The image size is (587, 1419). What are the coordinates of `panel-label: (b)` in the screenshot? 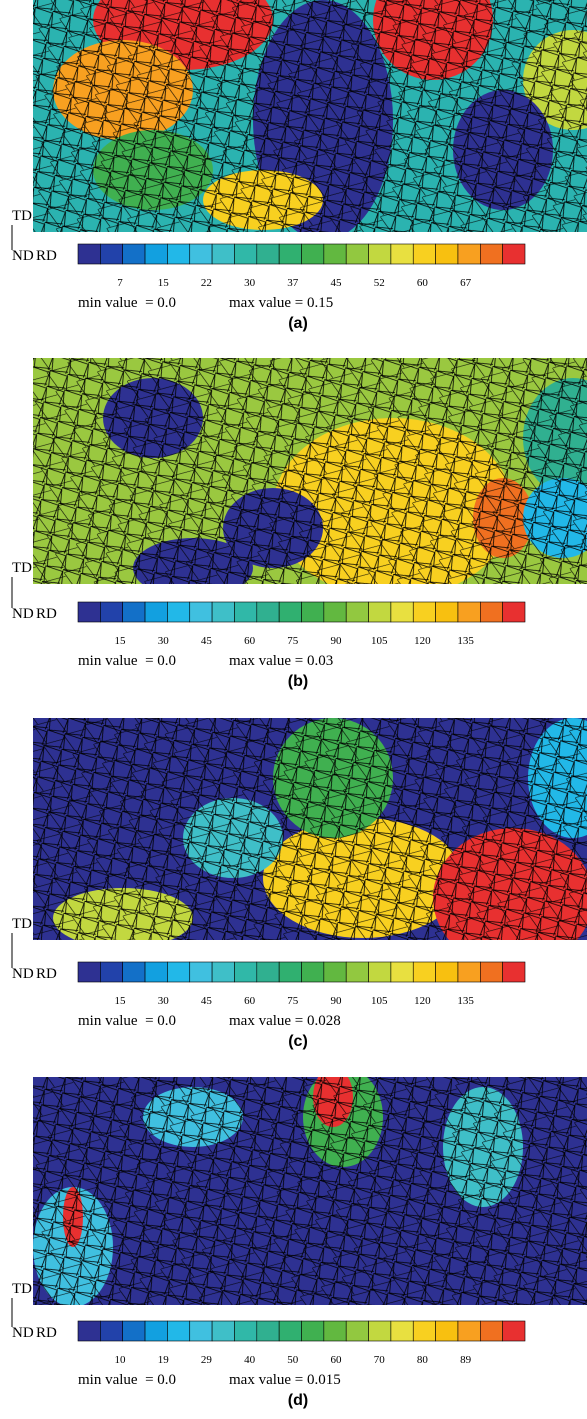 It's located at (298, 681).